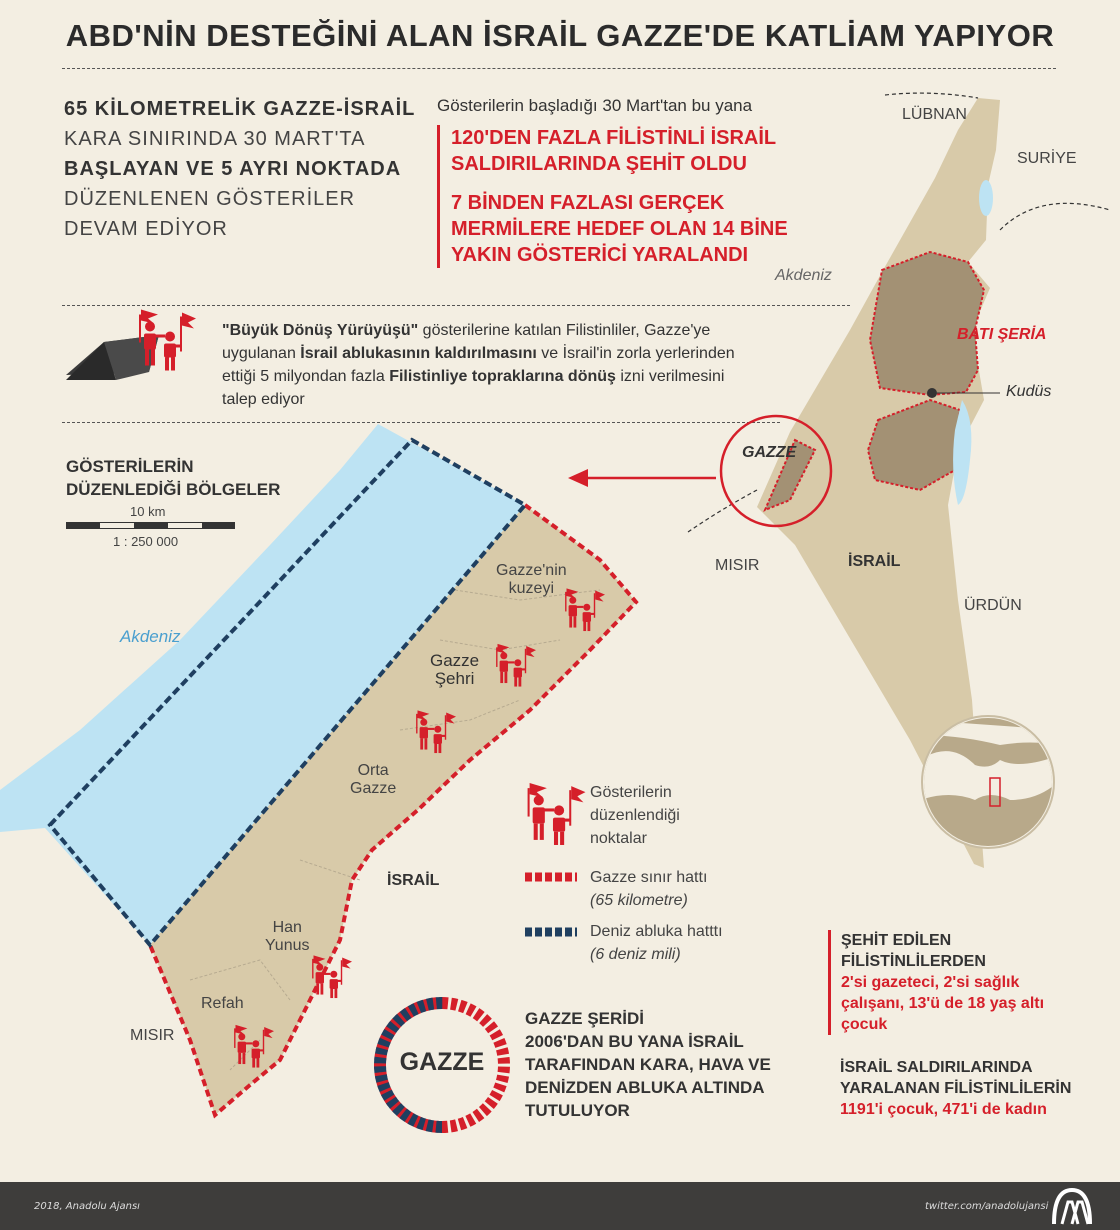  I want to click on arrow-head-icon, so click(578, 478).